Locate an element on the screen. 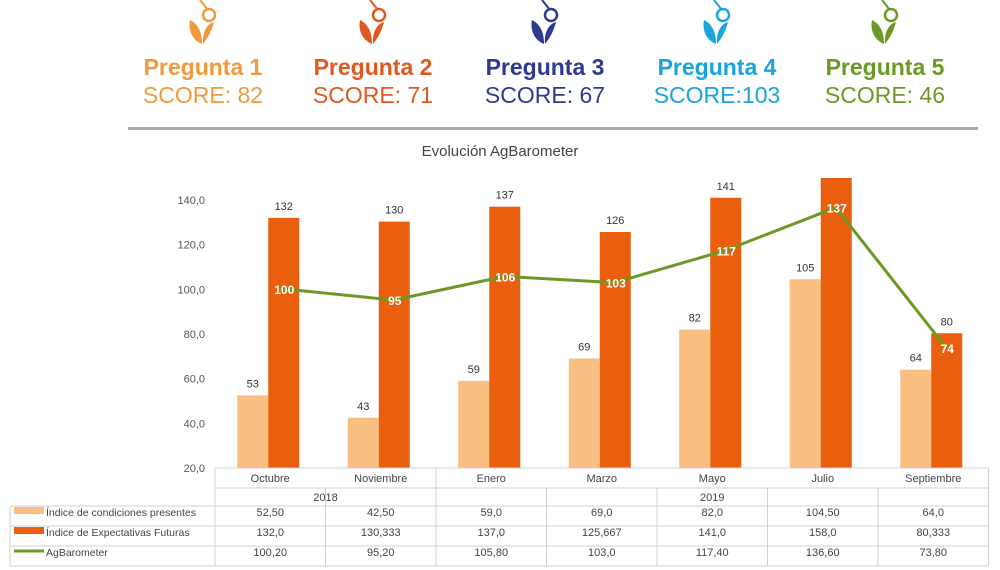 This screenshot has width=1000, height=570. y-tick-label: 140,0 is located at coordinates (191, 201).